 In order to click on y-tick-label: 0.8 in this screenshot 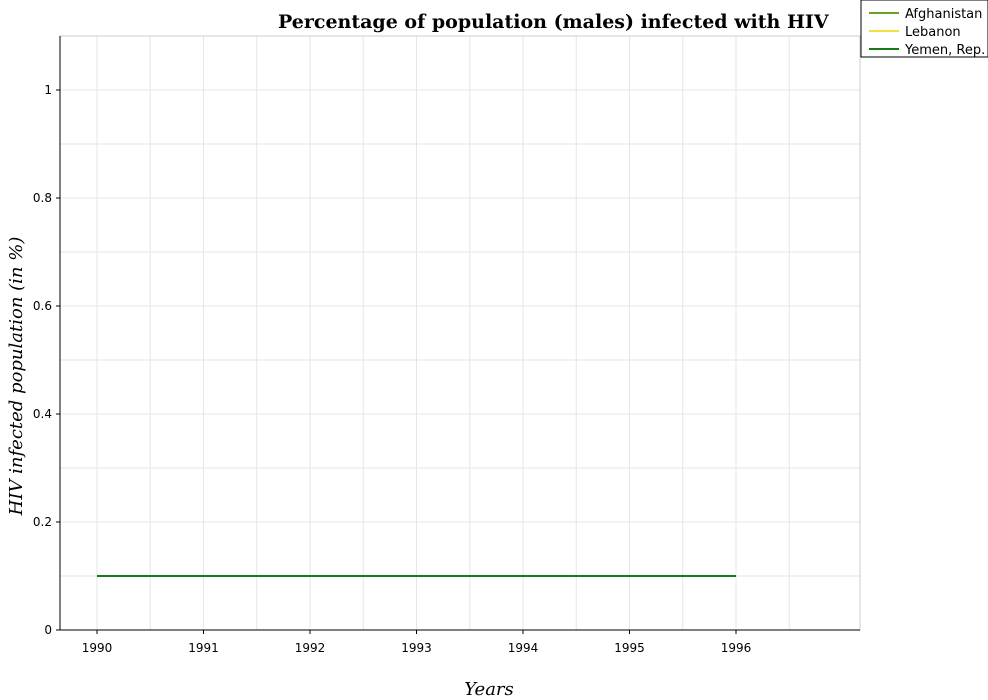, I will do `click(42, 198)`.